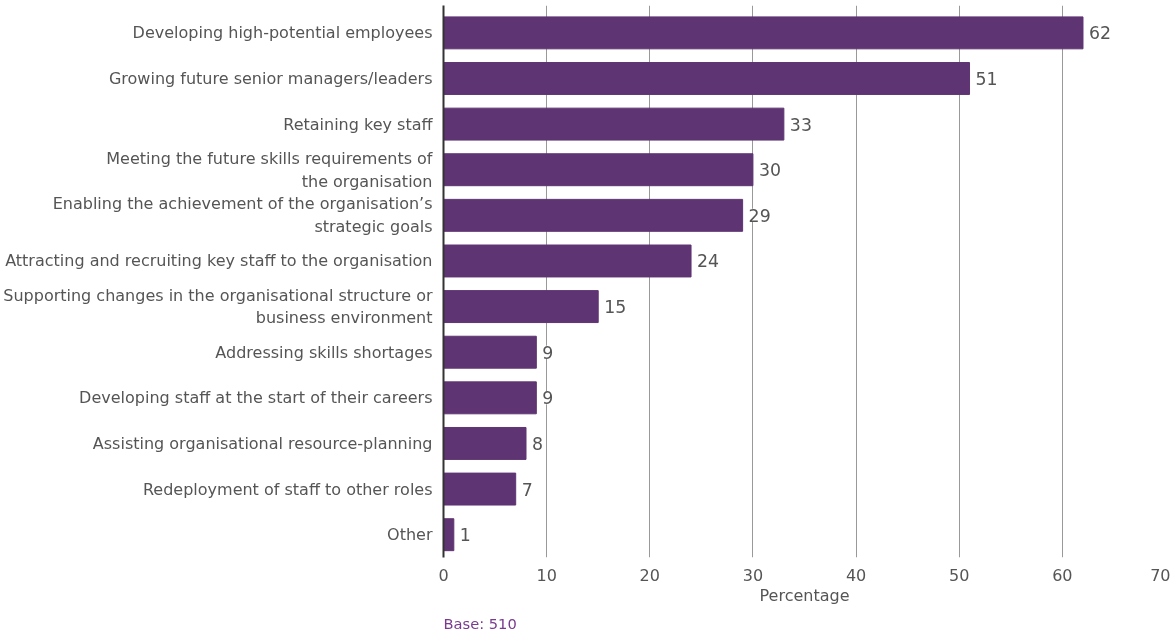  Describe the element at coordinates (986, 78) in the screenshot. I see `data-label: 51` at that location.